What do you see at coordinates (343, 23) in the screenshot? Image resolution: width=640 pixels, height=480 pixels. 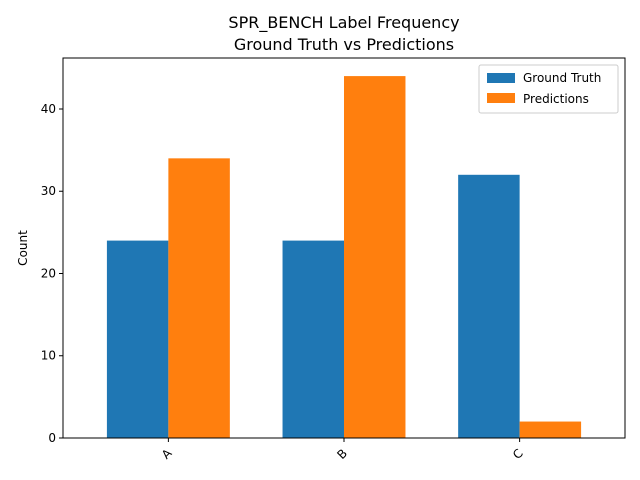 I see `chart-title: SPR_BENCH Label Frequency` at bounding box center [343, 23].